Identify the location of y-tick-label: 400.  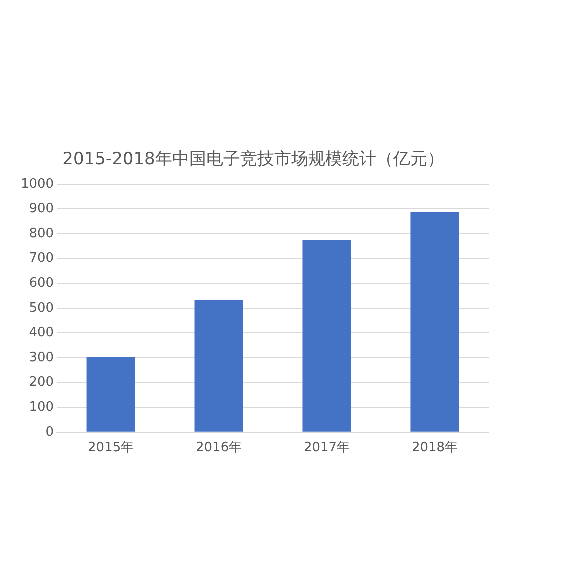
(41, 333).